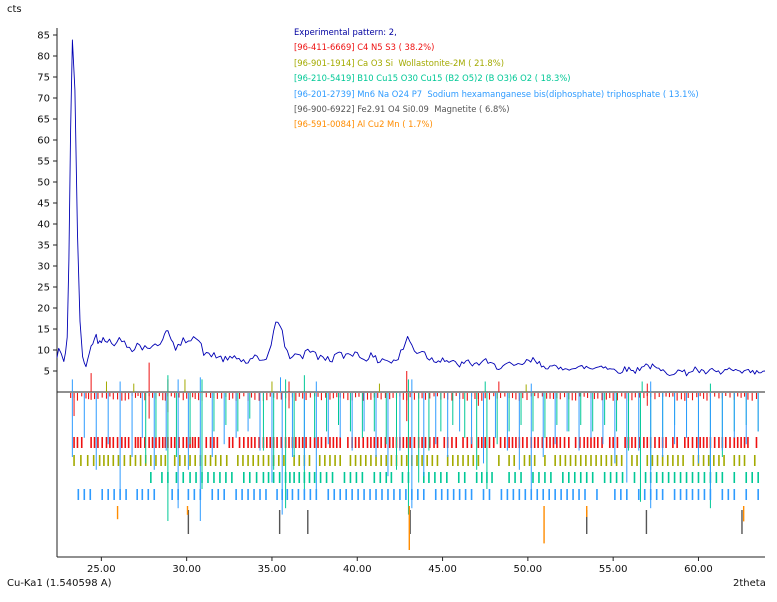 The height and width of the screenshot is (602, 777). I want to click on y-tick-label: 65, so click(43, 120).